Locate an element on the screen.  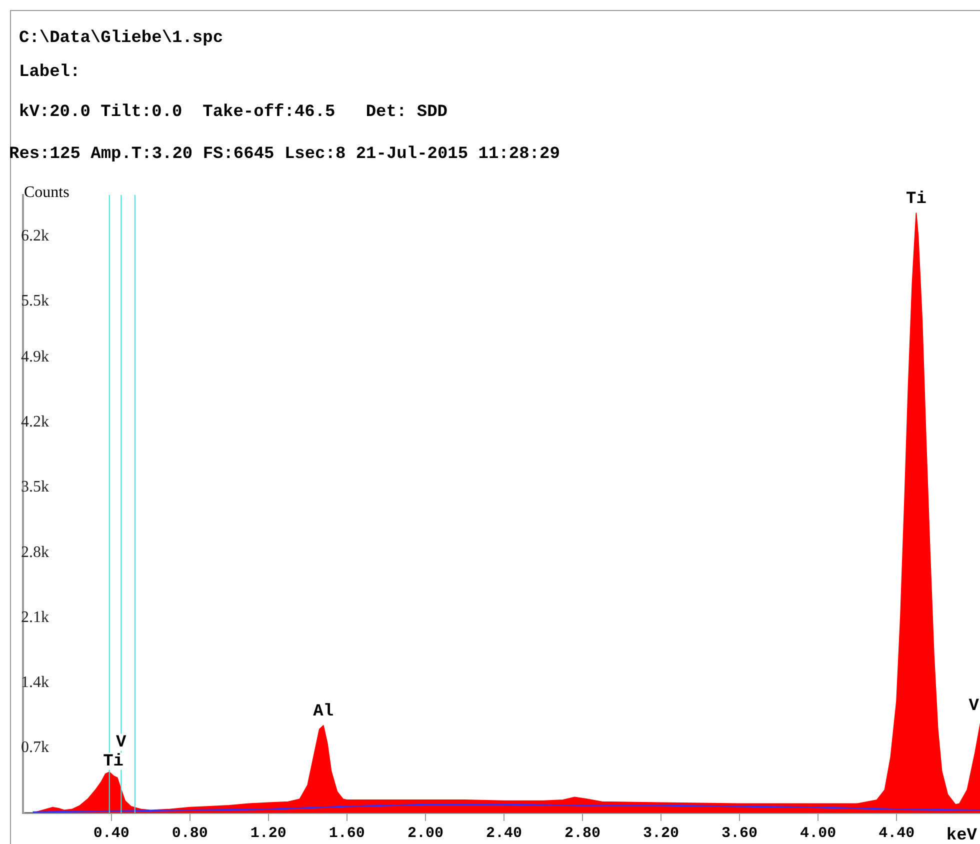
chart-subtitle: Label: is located at coordinates (49, 72).